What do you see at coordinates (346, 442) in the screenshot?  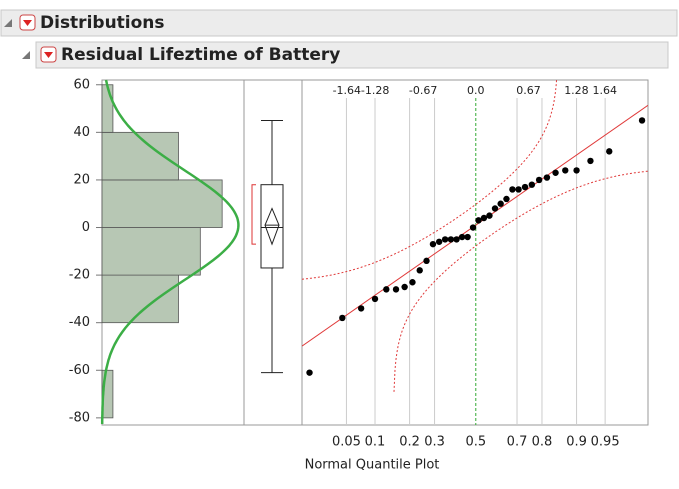 I see `x-tick-label: 0.05` at bounding box center [346, 442].